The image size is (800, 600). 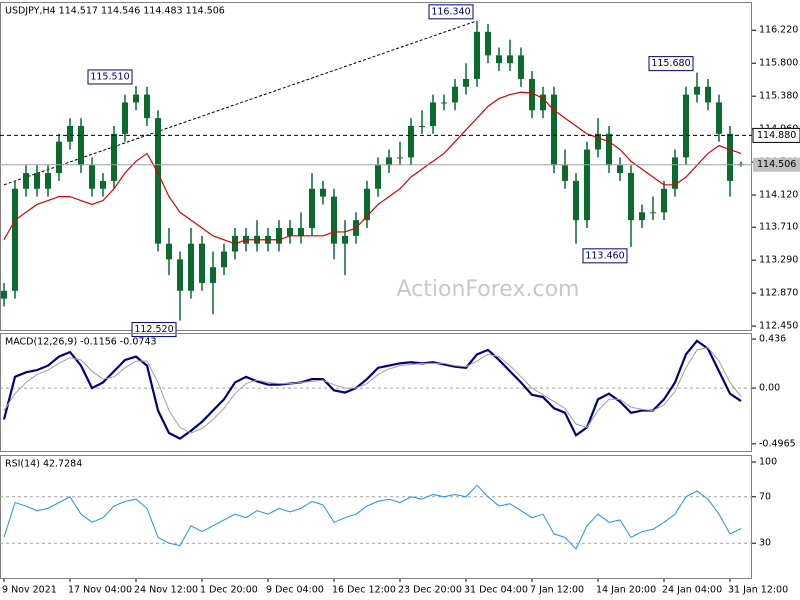 I want to click on annotation-label: 115.510, so click(x=109, y=76).